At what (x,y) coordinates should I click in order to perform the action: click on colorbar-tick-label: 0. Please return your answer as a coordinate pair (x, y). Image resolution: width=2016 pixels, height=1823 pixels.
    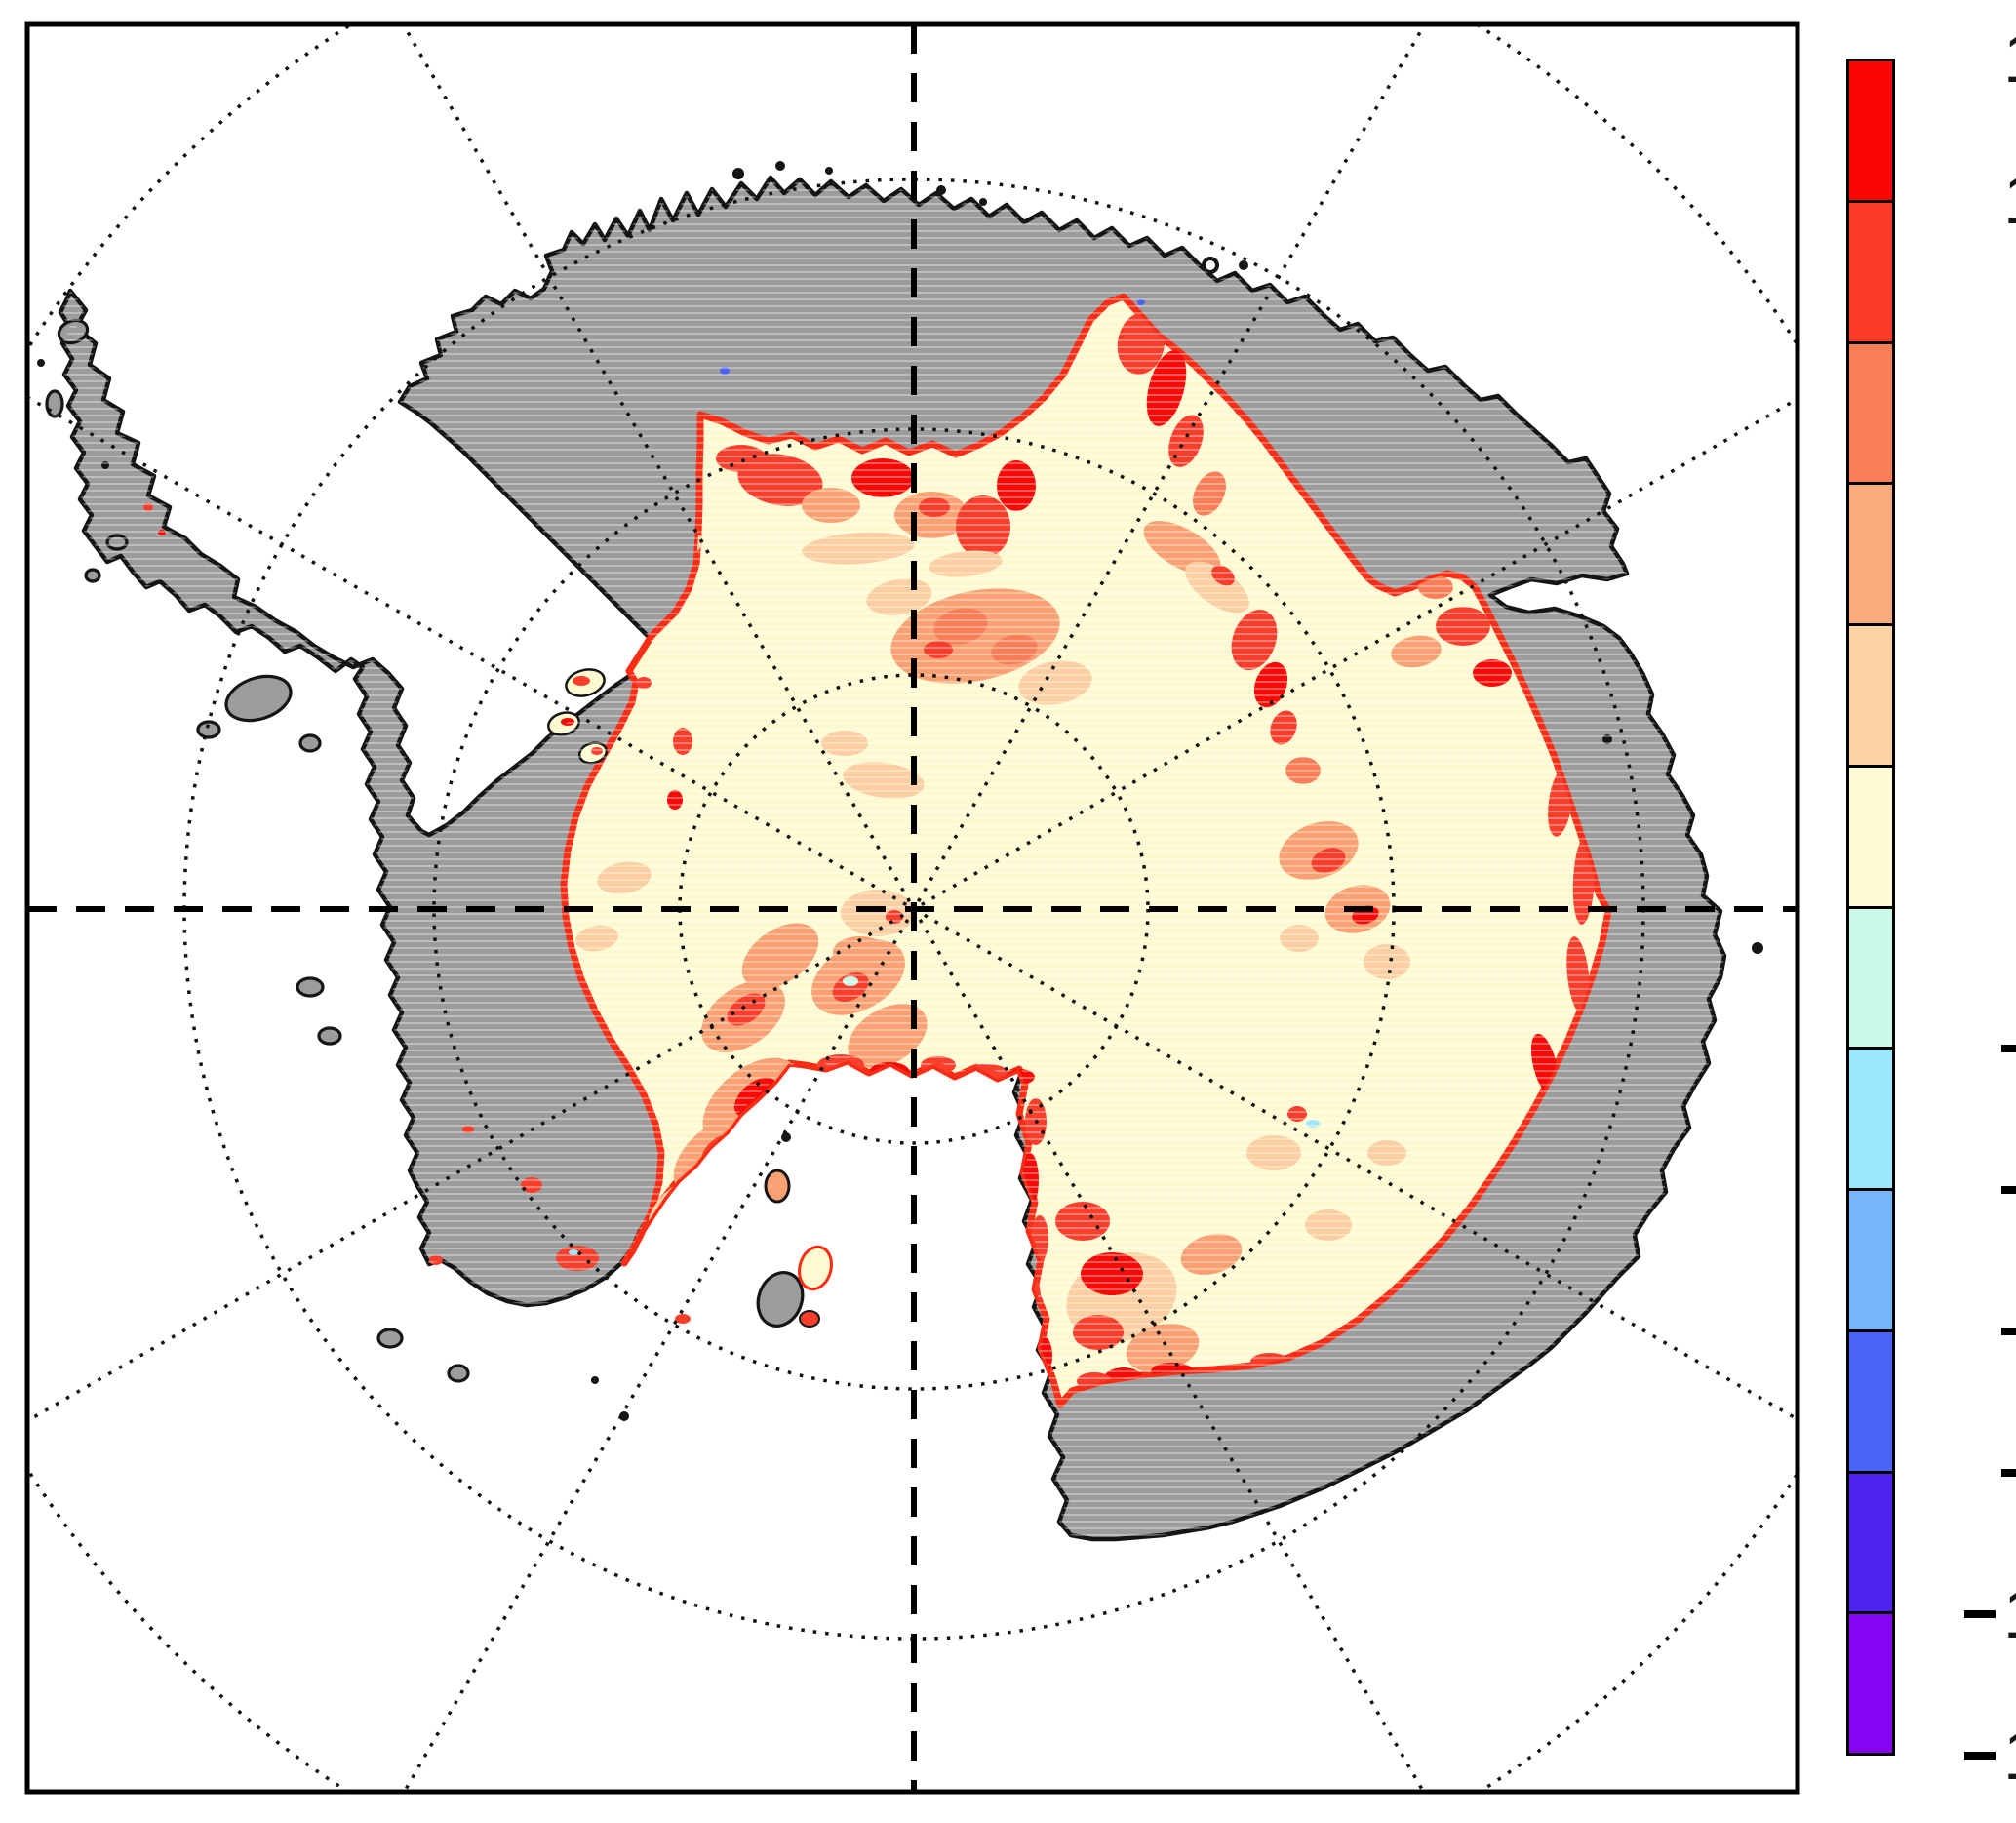
    Looking at the image, I should click on (1962, 907).